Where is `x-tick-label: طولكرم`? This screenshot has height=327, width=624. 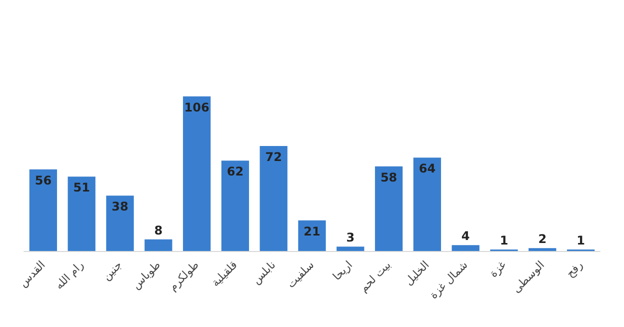 x-tick-label: طولكرم is located at coordinates (184, 276).